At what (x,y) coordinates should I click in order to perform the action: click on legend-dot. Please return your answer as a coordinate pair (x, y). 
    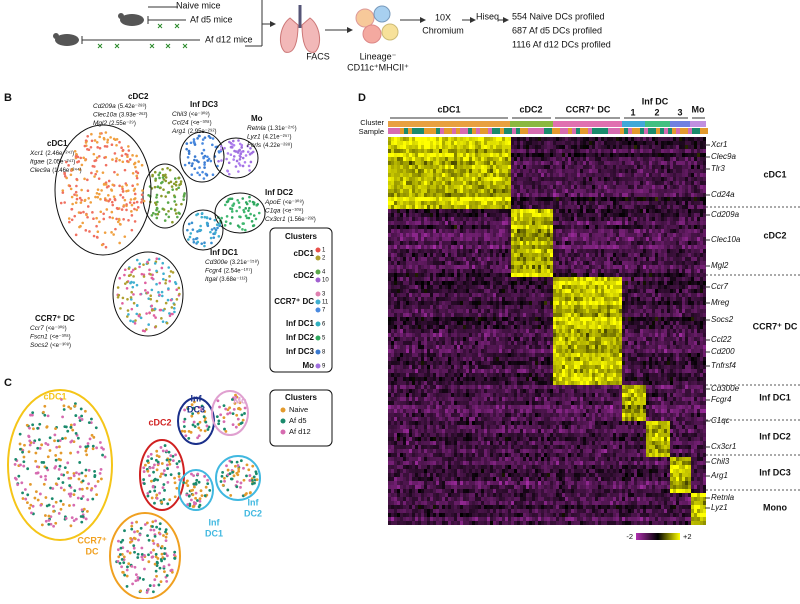
    Looking at the image, I should click on (318, 280).